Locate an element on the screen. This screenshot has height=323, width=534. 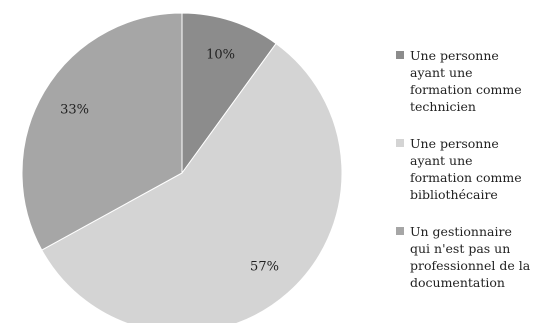
slice-value-label-1: 57% is located at coordinates (264, 267).